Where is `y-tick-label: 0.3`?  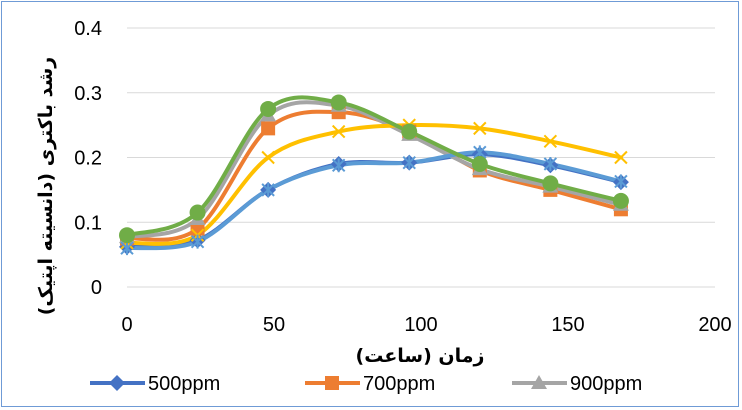 y-tick-label: 0.3 is located at coordinates (88, 94).